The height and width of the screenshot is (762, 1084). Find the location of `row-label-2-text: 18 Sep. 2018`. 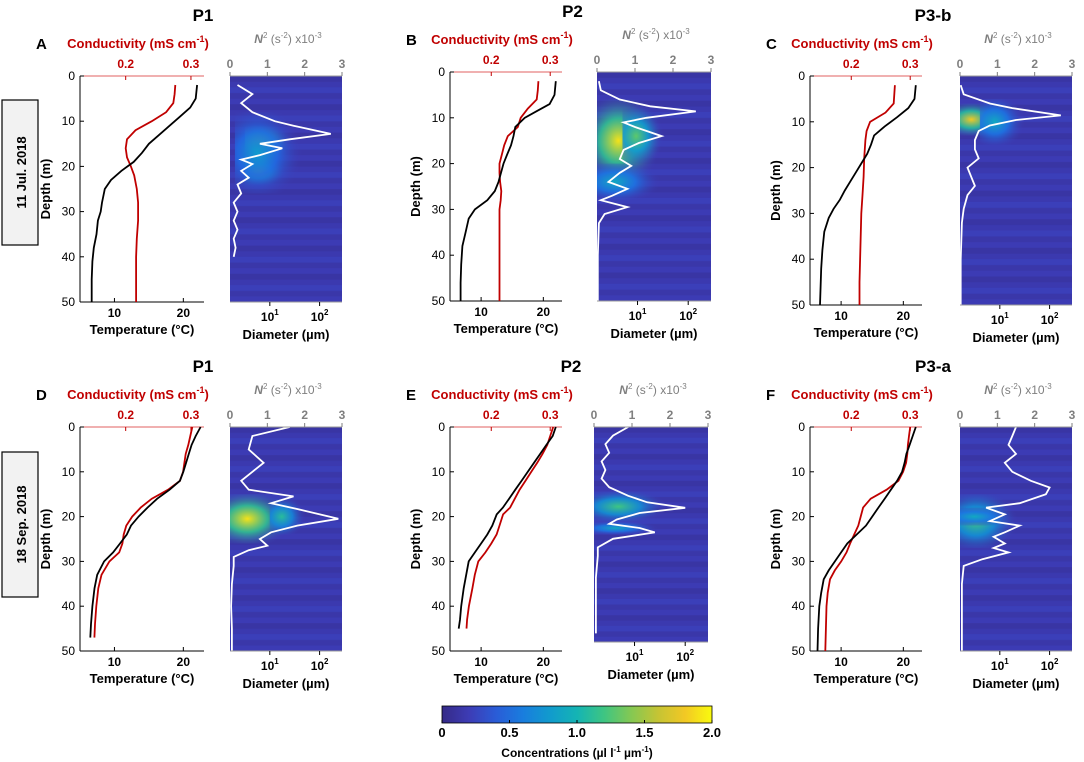

row-label-2-text: 18 Sep. 2018 is located at coordinates (21, 524).